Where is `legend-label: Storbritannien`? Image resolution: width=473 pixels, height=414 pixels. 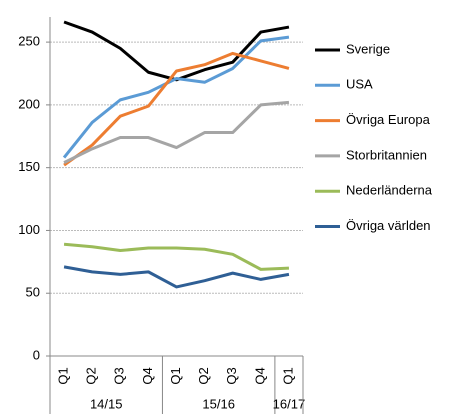
legend-label: Storbritannien is located at coordinates (386, 154).